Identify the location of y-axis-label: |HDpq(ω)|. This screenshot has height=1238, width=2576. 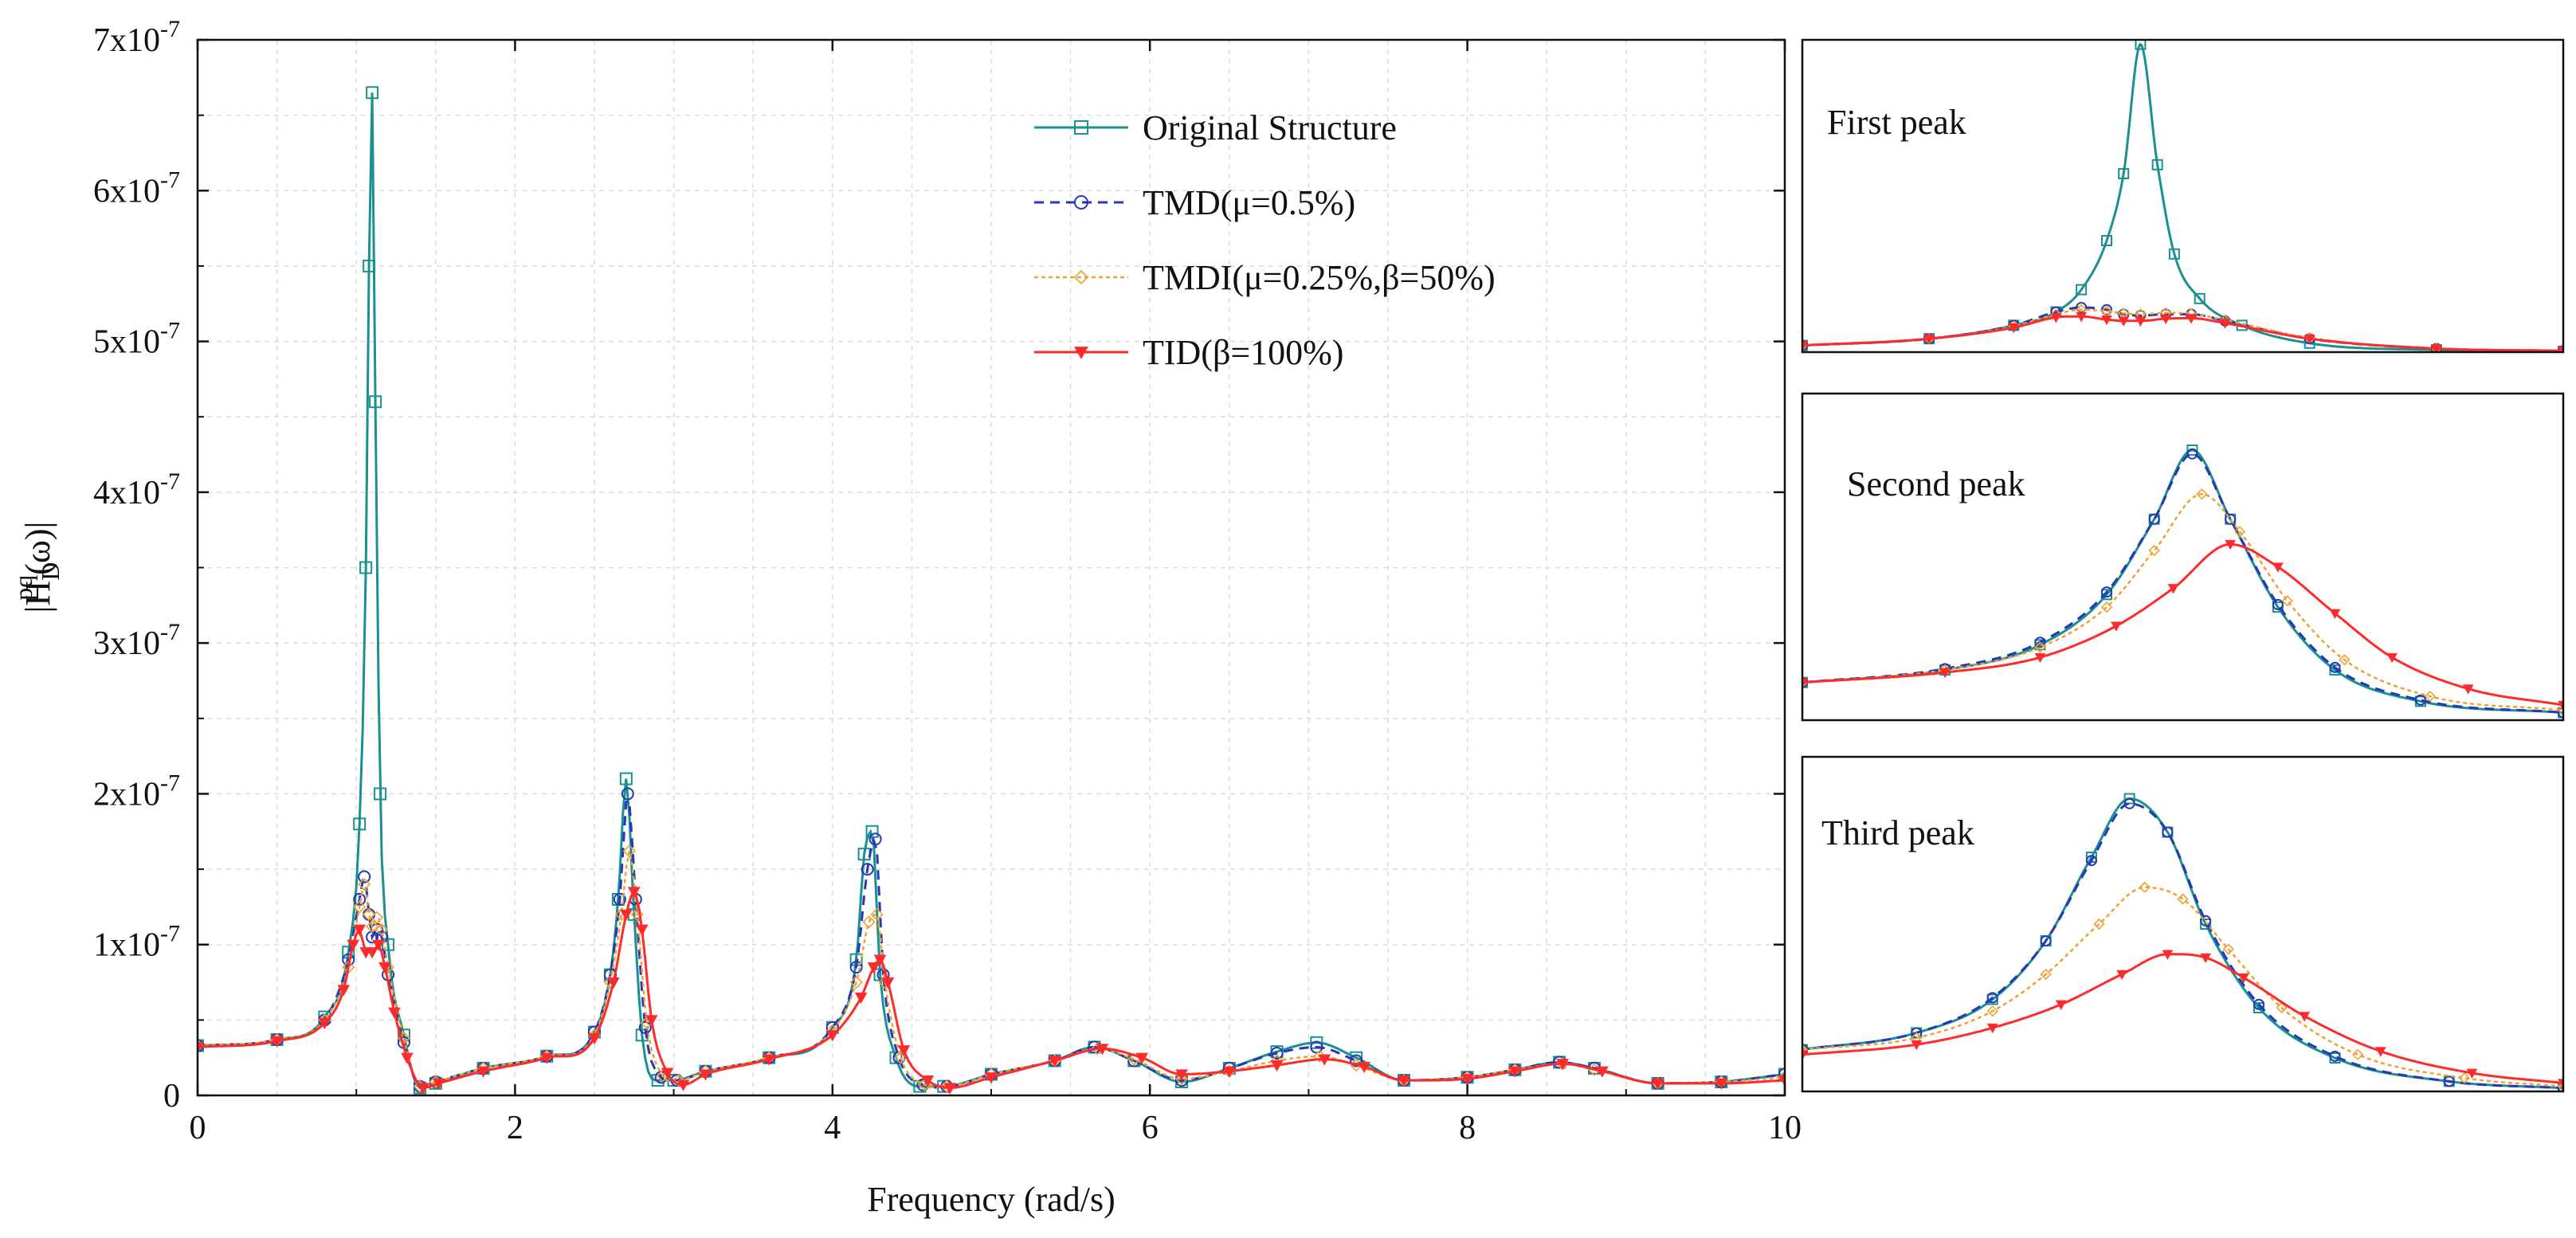
(37, 567).